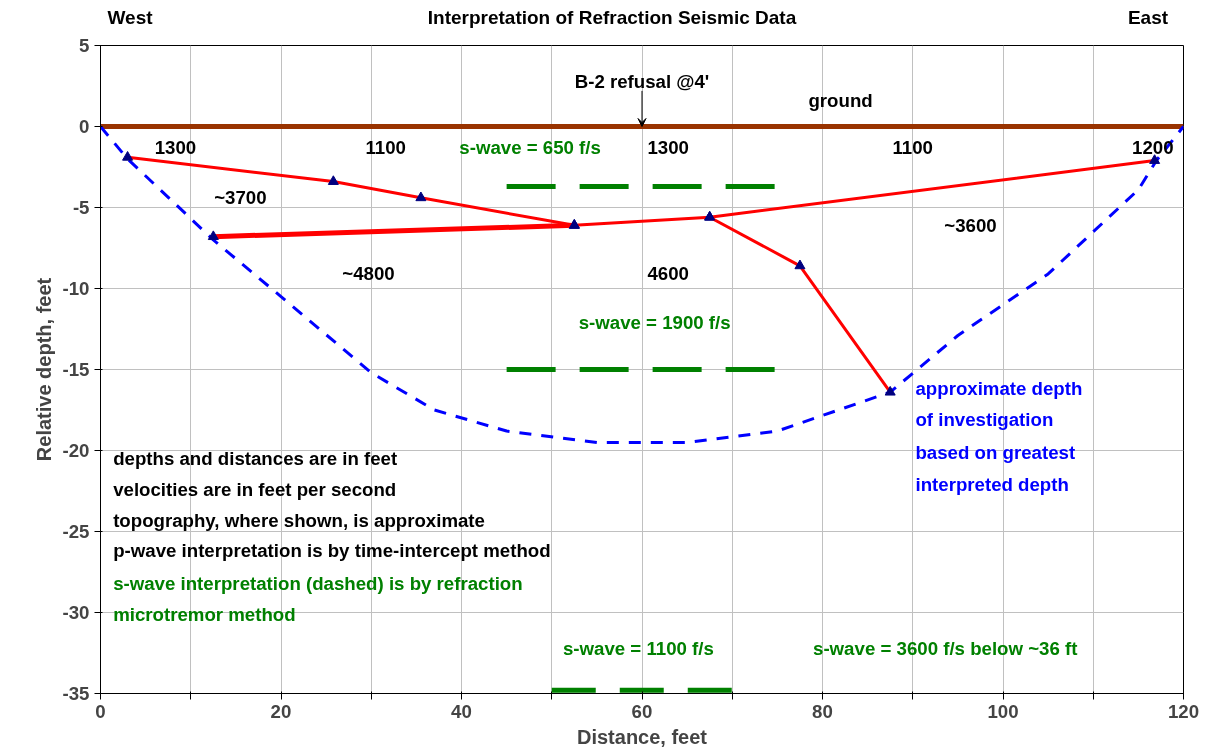 This screenshot has width=1209, height=750. What do you see at coordinates (612, 18) in the screenshot?
I see `chart-title: Interpretation of Refraction Seismic Data` at bounding box center [612, 18].